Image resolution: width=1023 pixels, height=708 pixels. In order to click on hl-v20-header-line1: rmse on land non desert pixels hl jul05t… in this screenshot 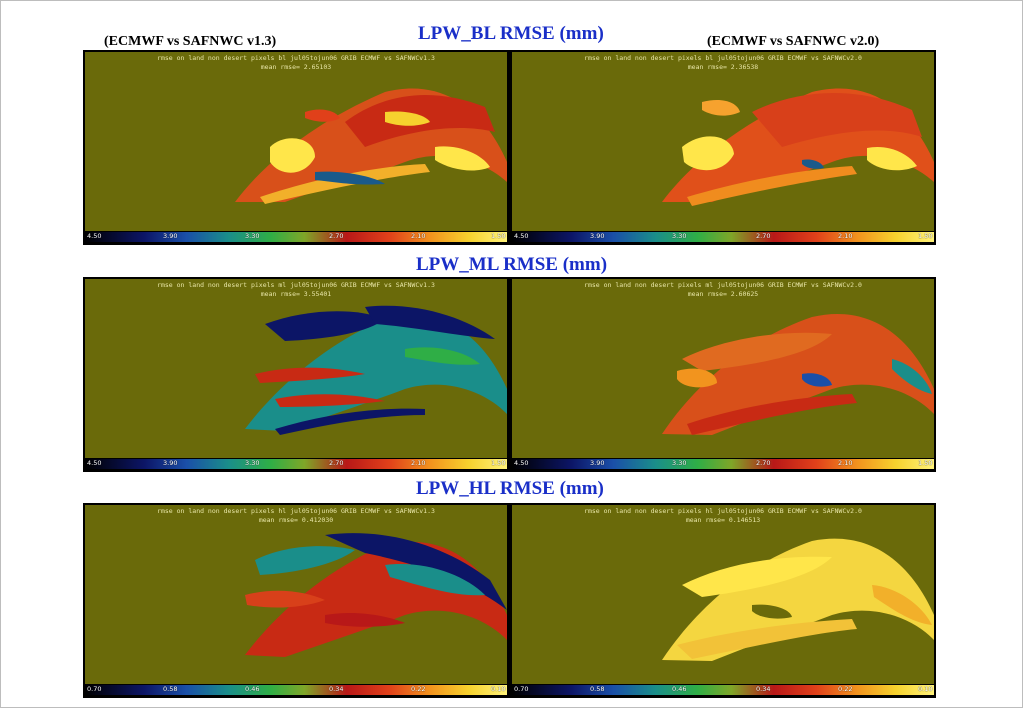, I will do `click(723, 511)`.